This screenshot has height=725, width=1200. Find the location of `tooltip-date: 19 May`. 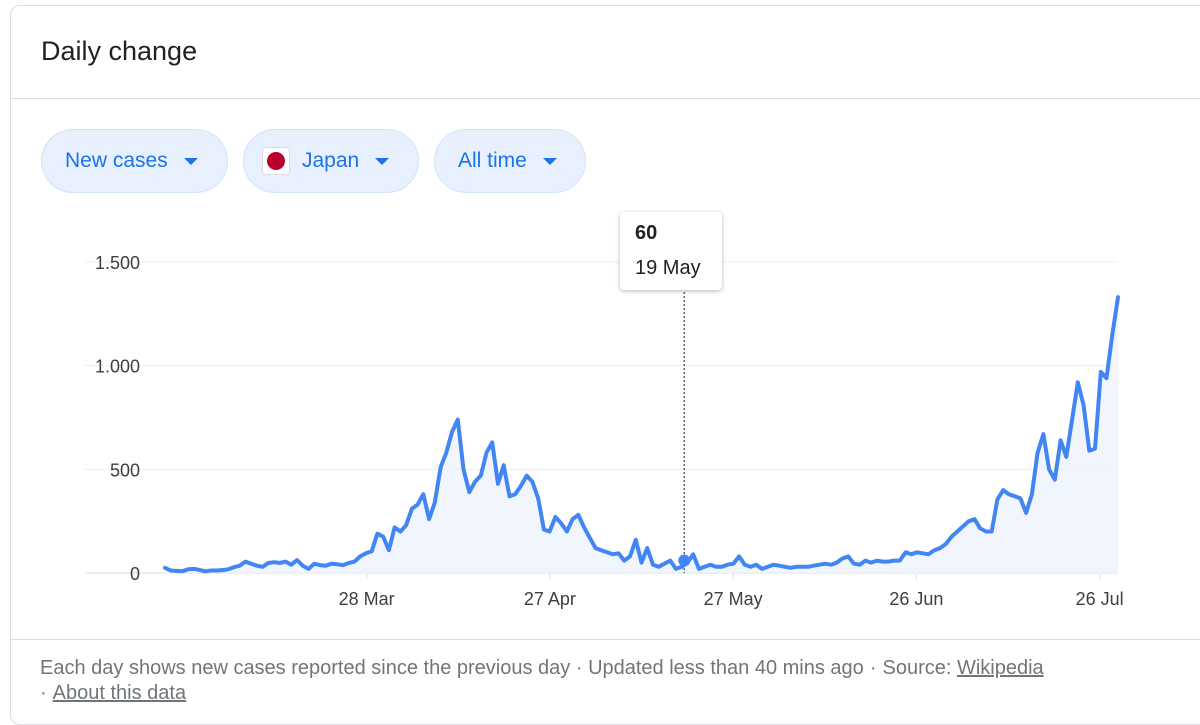

tooltip-date: 19 May is located at coordinates (668, 268).